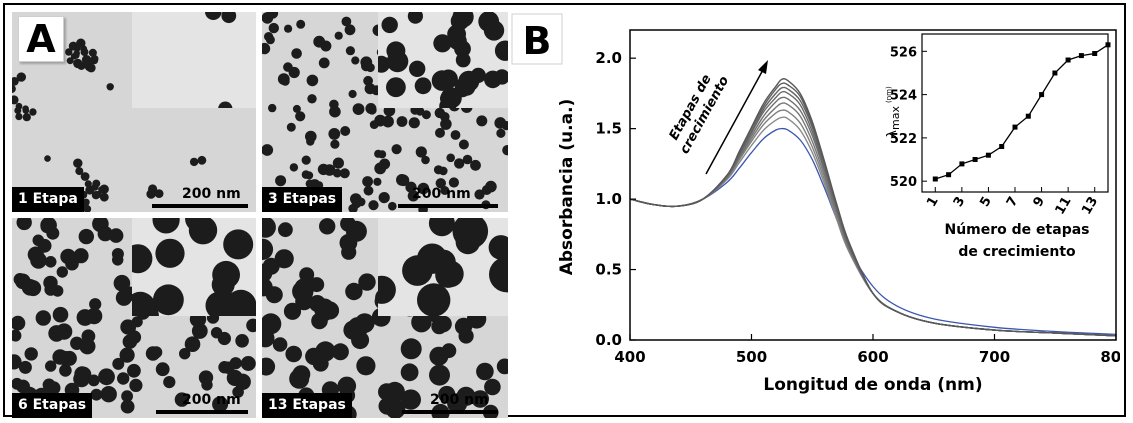 The image size is (1133, 423). Describe the element at coordinates (994, 357) in the screenshot. I see `x-tick-label: 700` at that location.